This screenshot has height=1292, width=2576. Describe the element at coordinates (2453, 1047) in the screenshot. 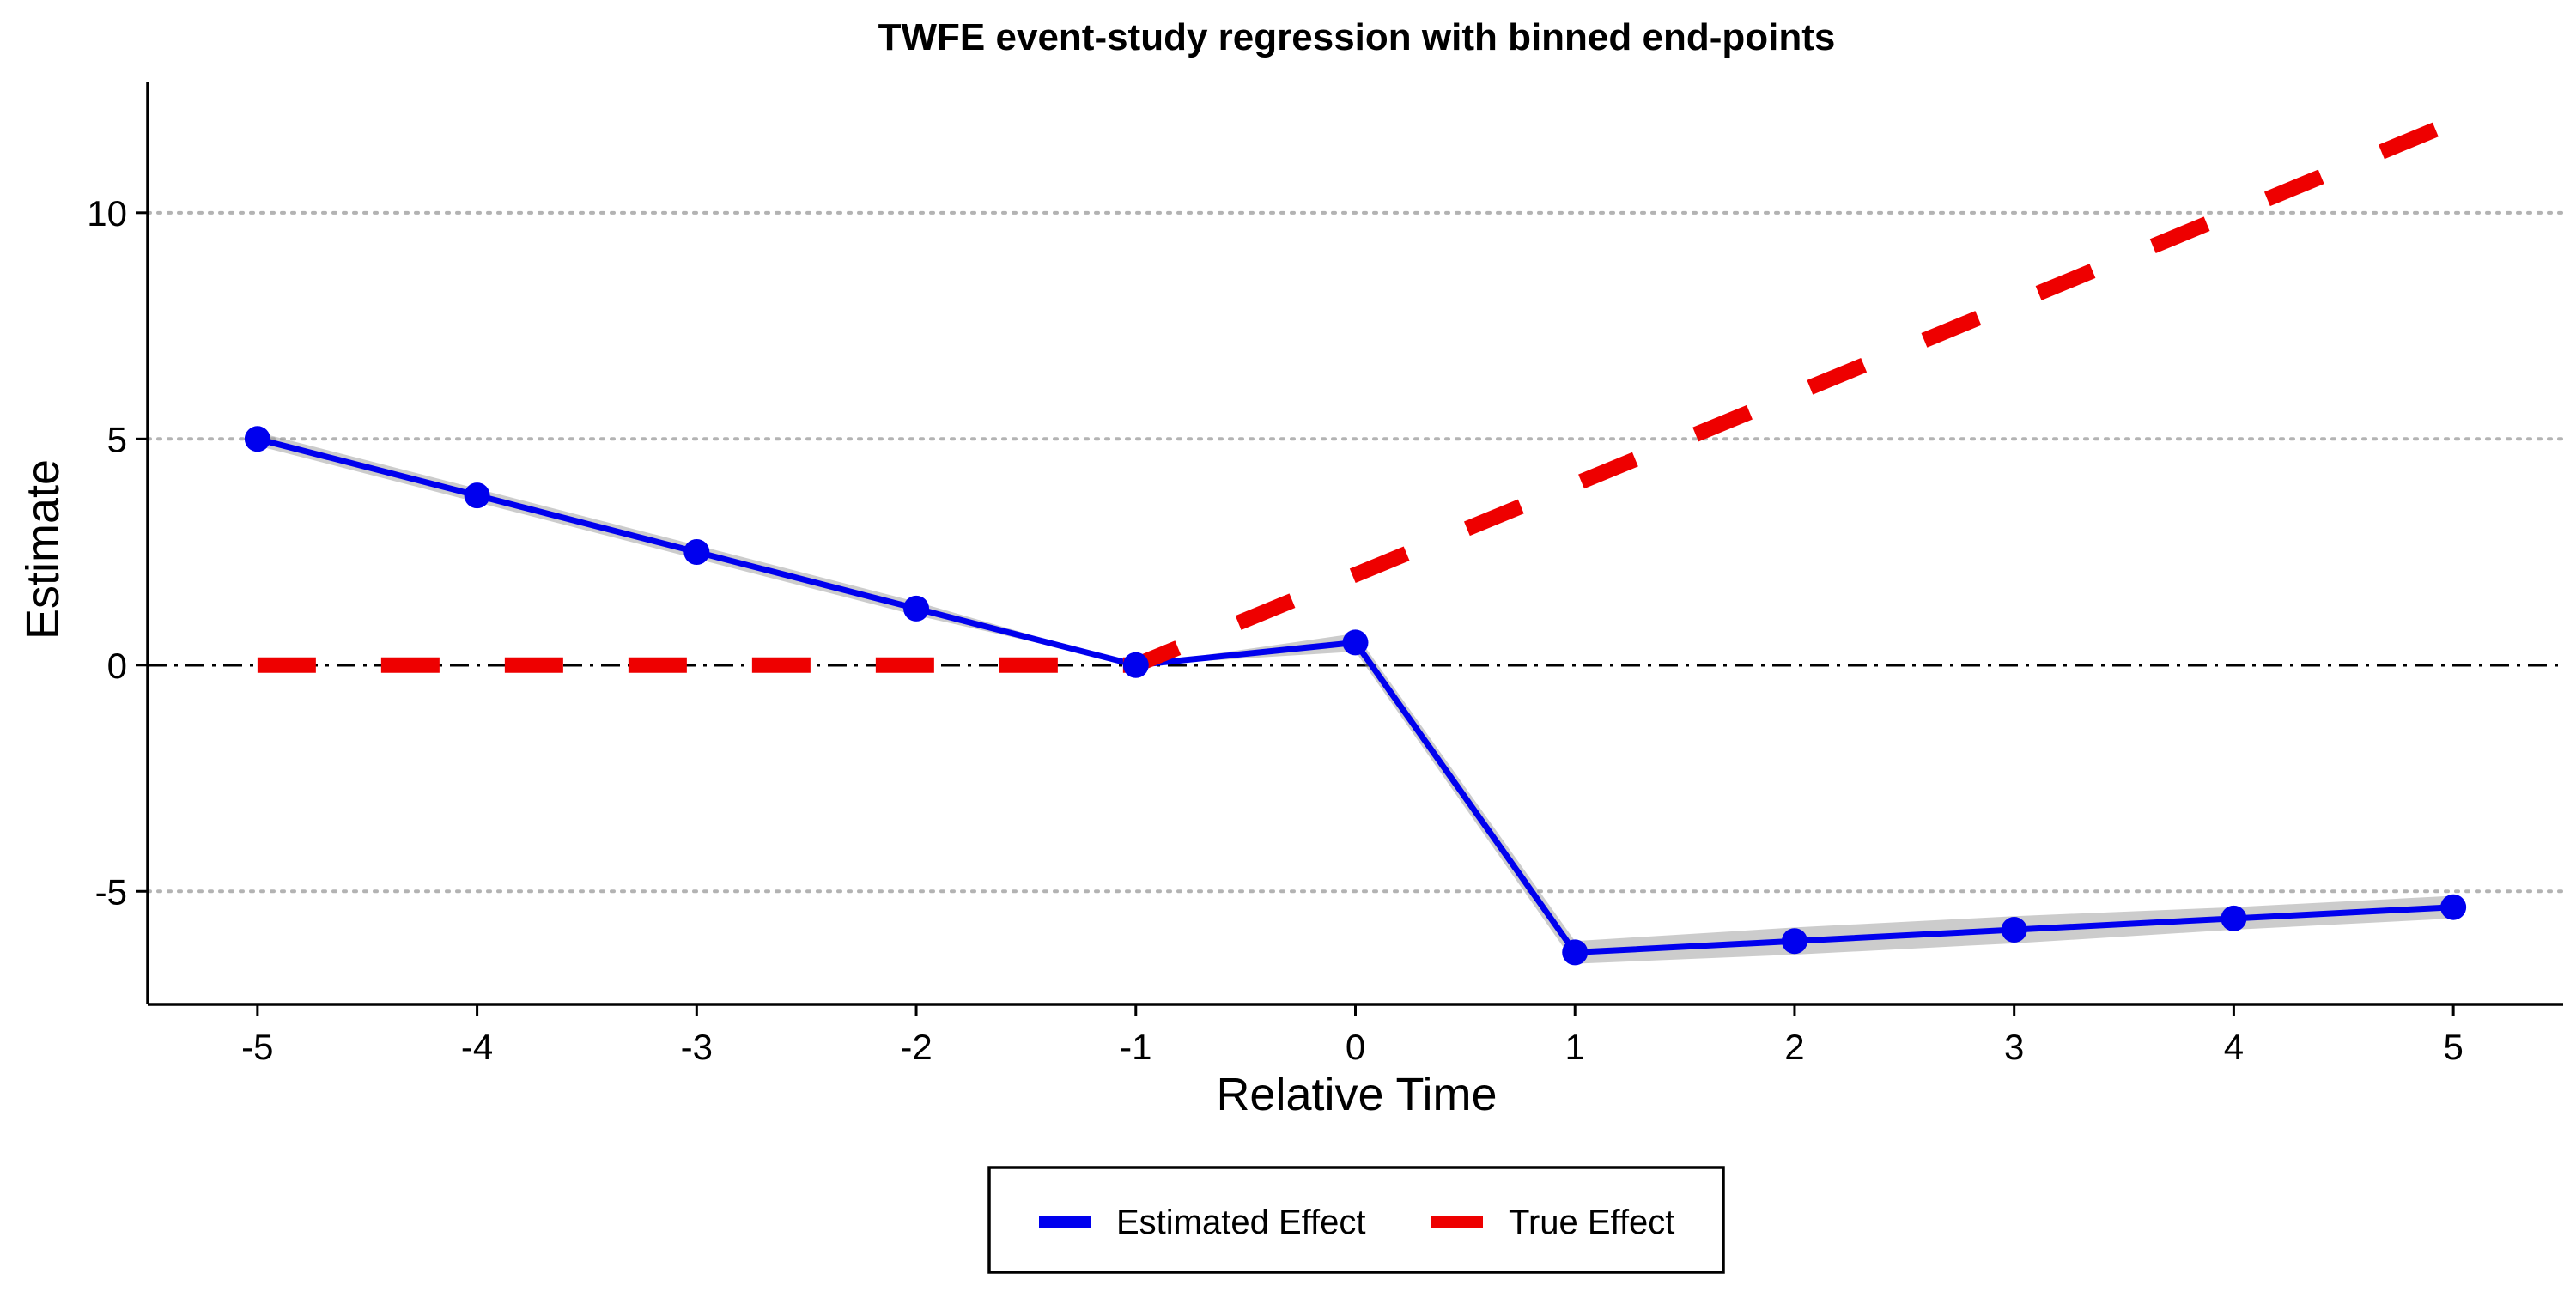

I see `x-tick-label: 5` at that location.